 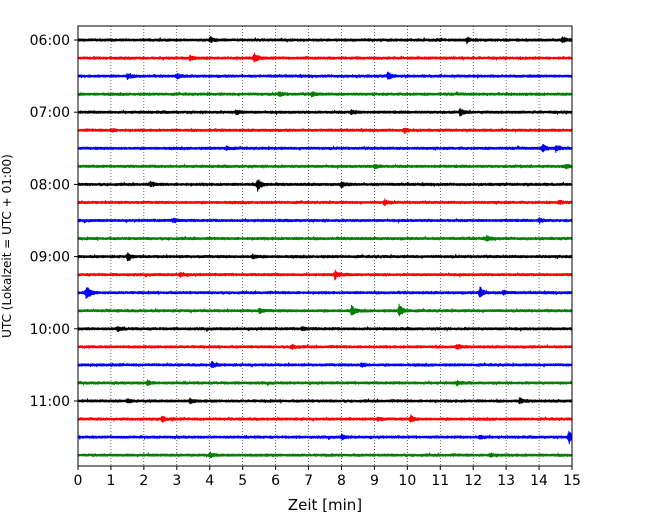 What do you see at coordinates (209, 481) in the screenshot?
I see `x-tick-label-4: 4` at bounding box center [209, 481].